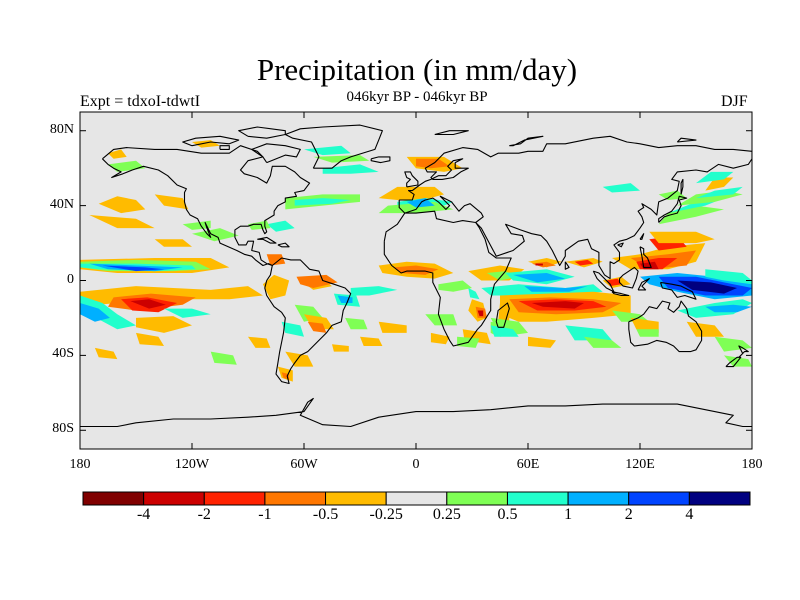  I want to click on colorbar-label: -0.25, so click(386, 514).